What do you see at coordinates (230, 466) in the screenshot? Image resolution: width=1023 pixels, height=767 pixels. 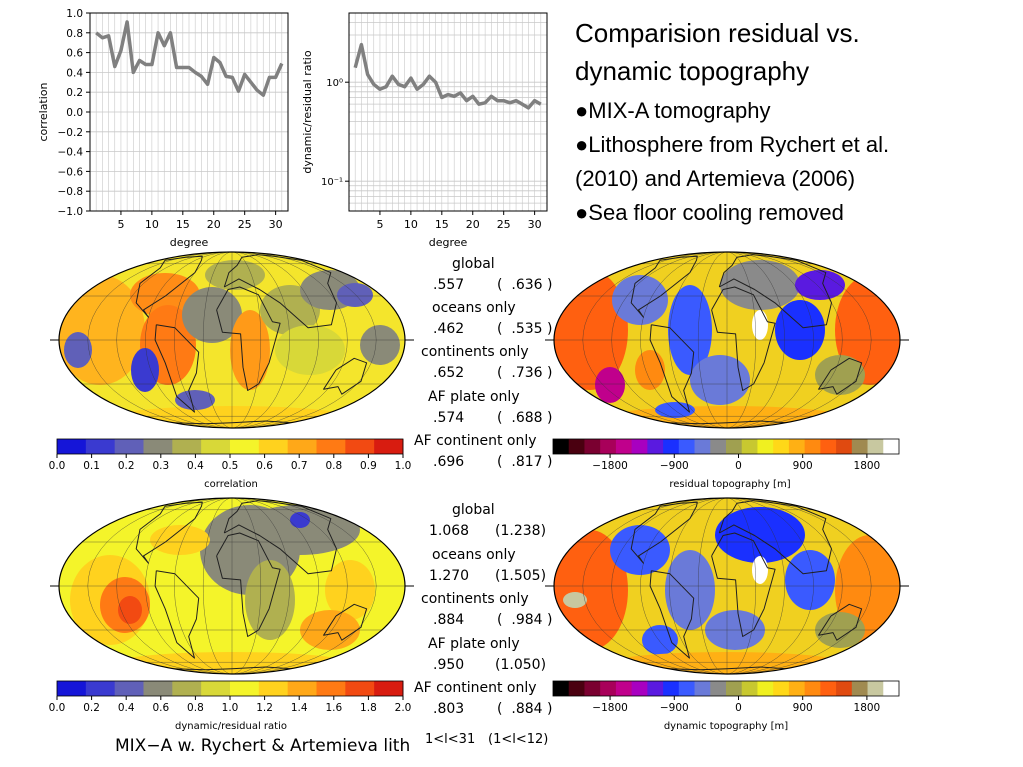 I see `colorbar-tick-label: 0.5` at bounding box center [230, 466].